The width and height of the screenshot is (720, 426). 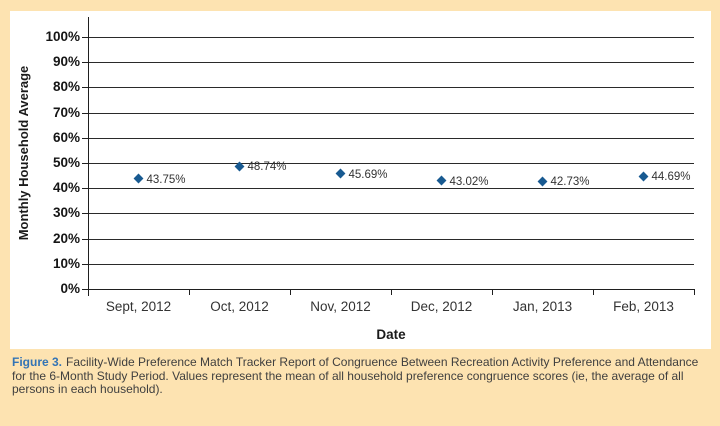 What do you see at coordinates (542, 306) in the screenshot?
I see `x-tick-label: Jan, 2013` at bounding box center [542, 306].